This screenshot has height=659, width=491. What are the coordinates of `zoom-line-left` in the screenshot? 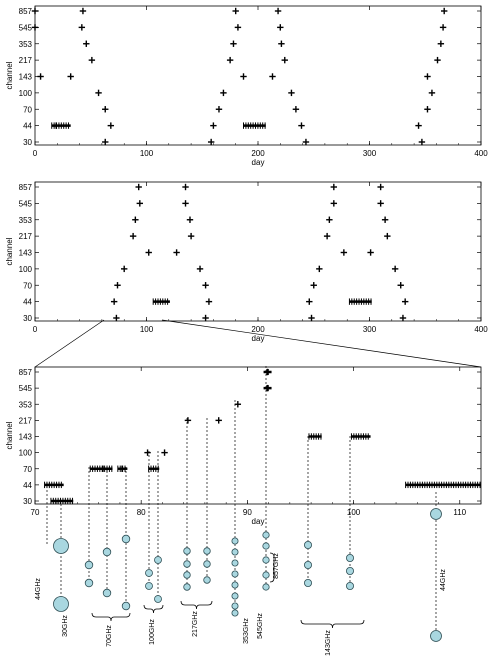 It's located at (69, 343).